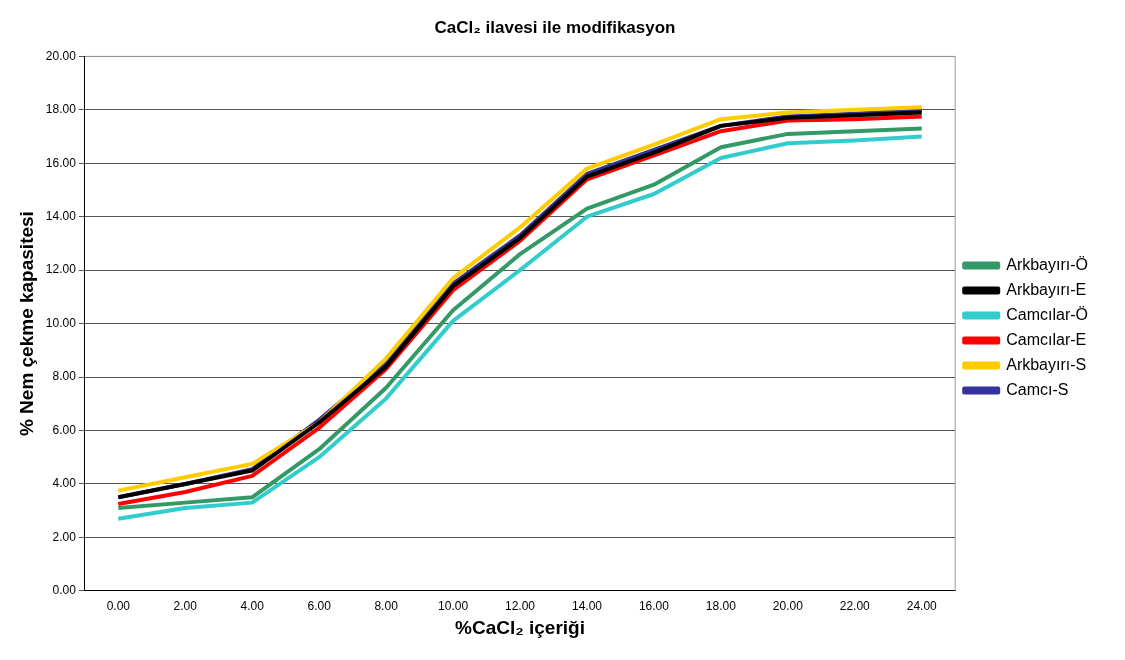  What do you see at coordinates (520, 606) in the screenshot?
I see `x-tick-label: 12.00` at bounding box center [520, 606].